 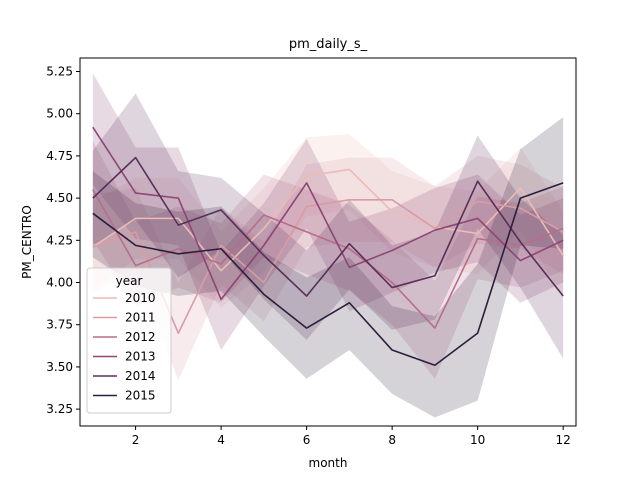 I want to click on y-tick-label: 4.75, so click(x=59, y=156).